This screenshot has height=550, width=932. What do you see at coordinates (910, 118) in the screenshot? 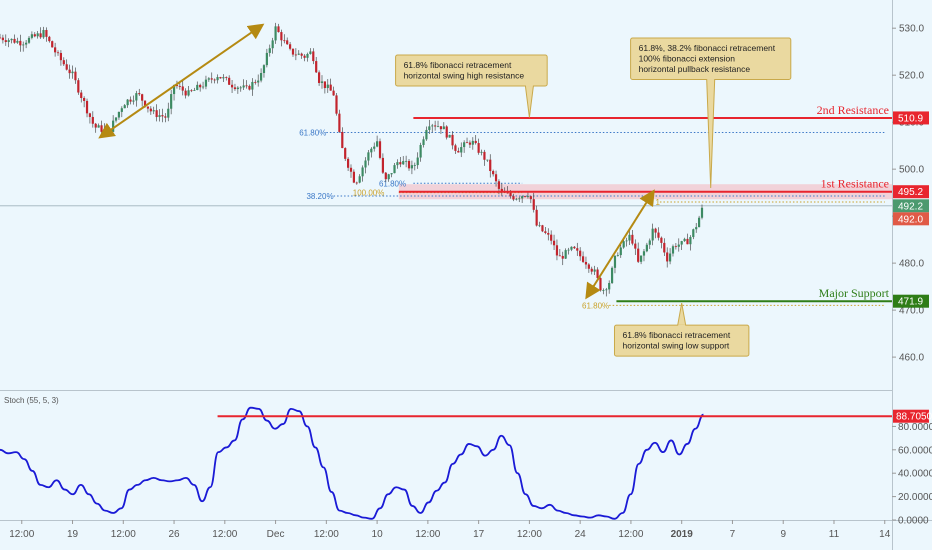
I see `price-tag-label: 510.9` at bounding box center [910, 118].